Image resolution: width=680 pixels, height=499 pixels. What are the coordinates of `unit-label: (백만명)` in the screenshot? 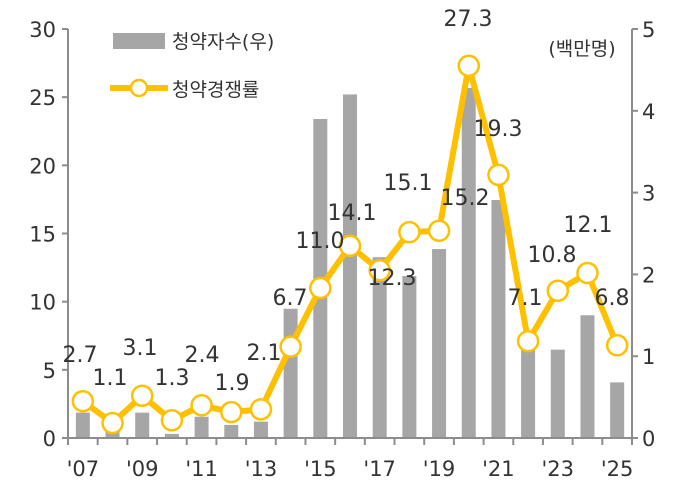 It's located at (581, 49).